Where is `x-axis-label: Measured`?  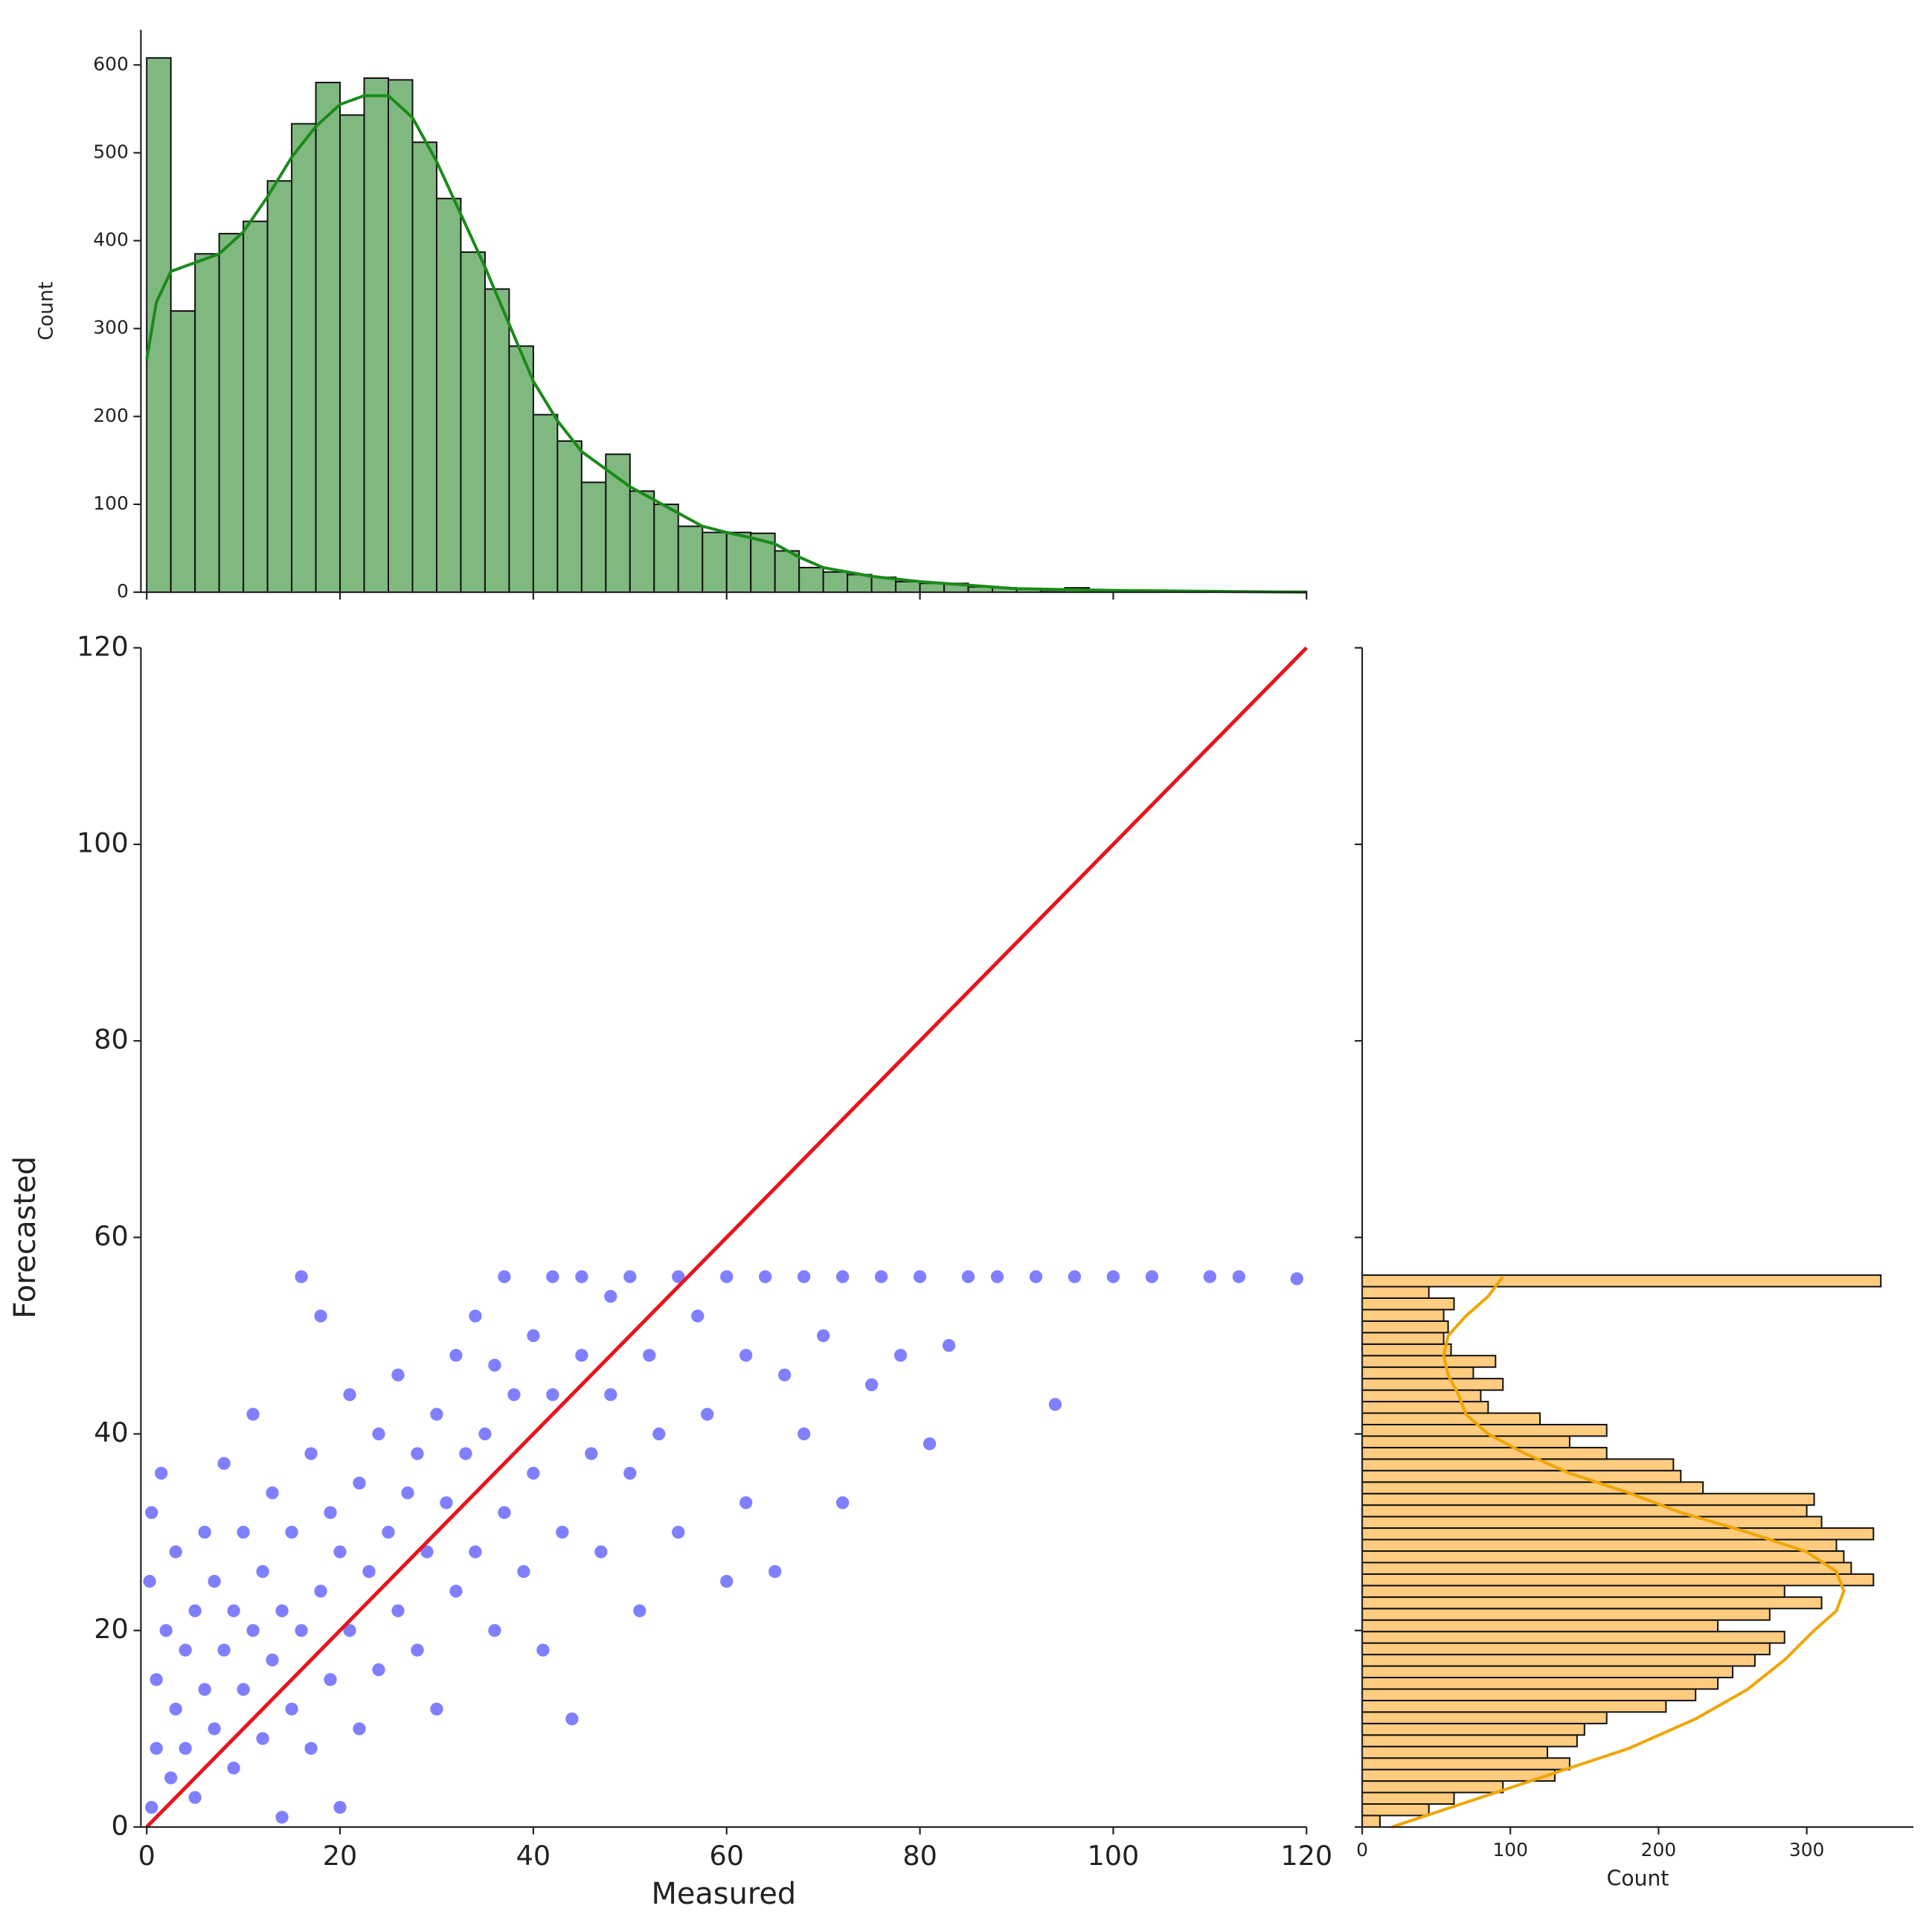 x-axis-label: Measured is located at coordinates (723, 1894).